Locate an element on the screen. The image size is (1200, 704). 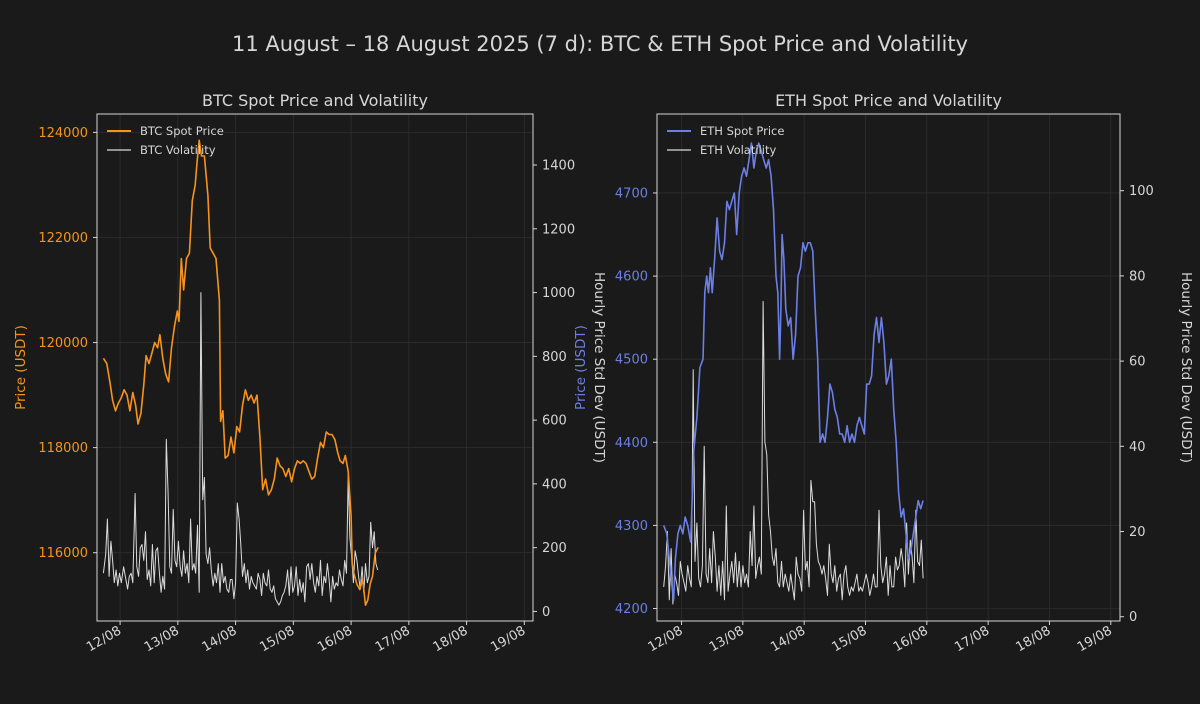
eth-right-tick-label: 0 is located at coordinates (1133, 617).